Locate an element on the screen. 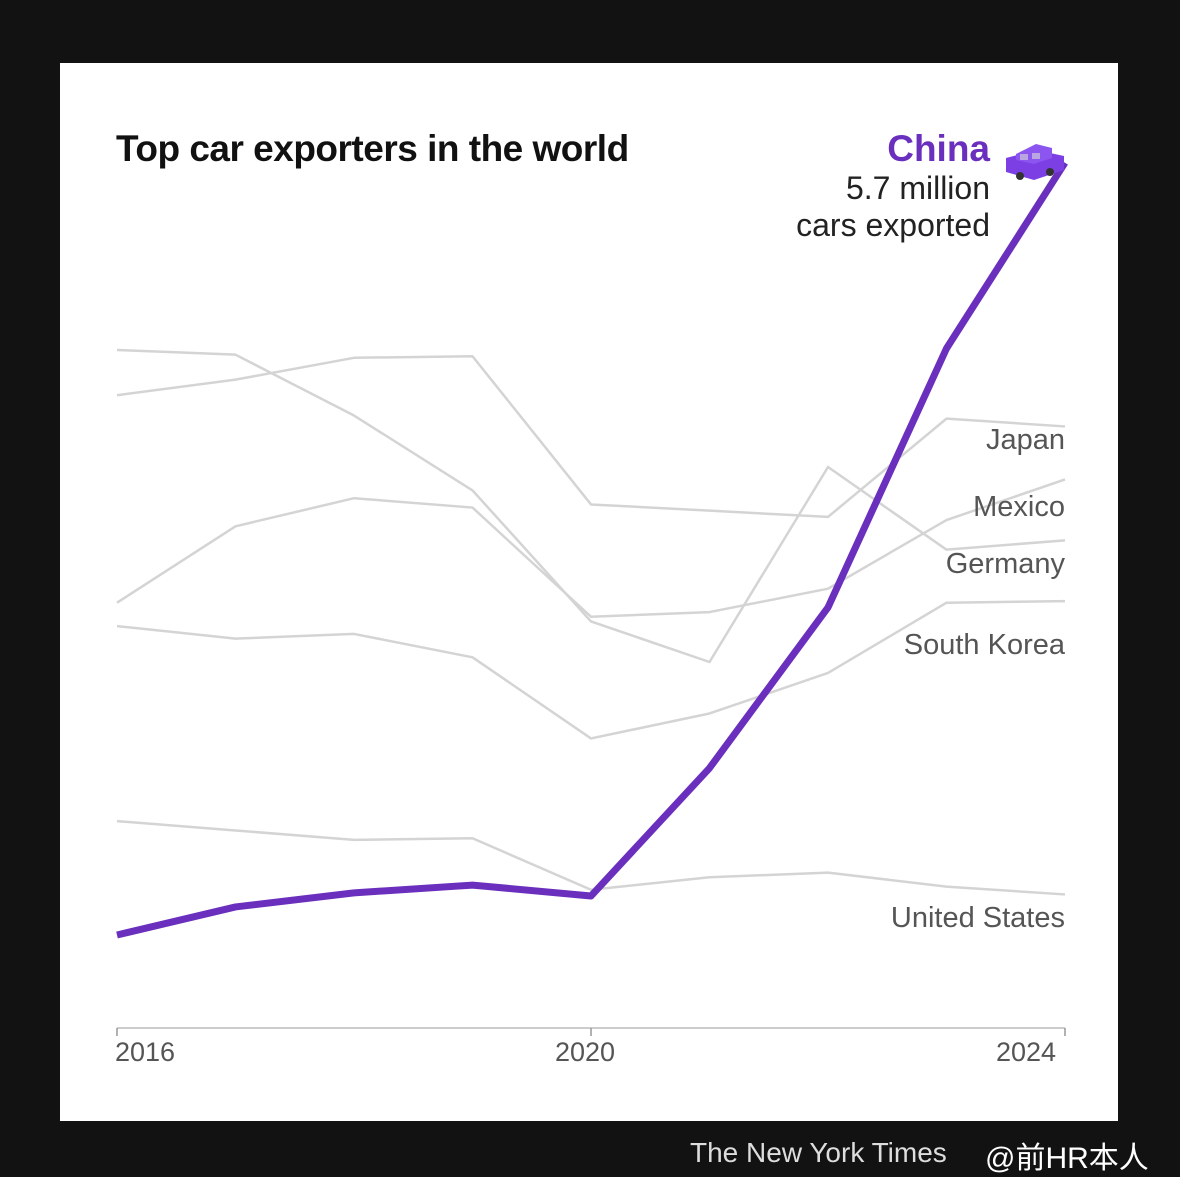  car-icon is located at coordinates (1035, 162).